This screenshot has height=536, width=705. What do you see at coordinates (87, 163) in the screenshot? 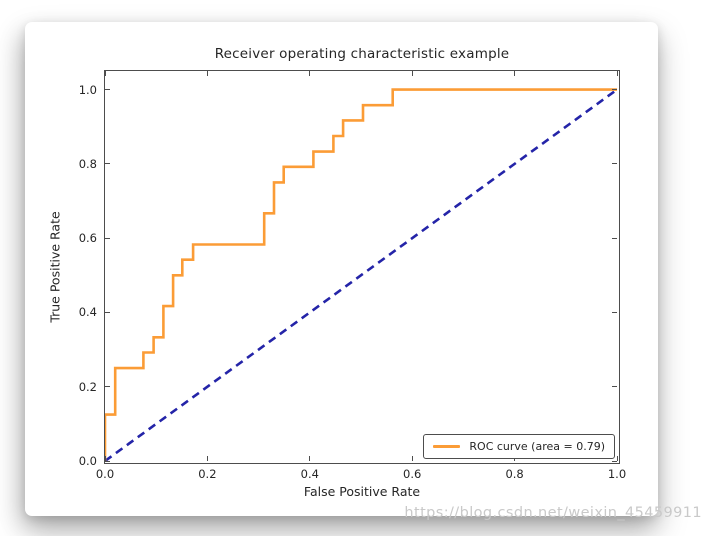
I see `y-tick-label: 0.8` at bounding box center [87, 163].